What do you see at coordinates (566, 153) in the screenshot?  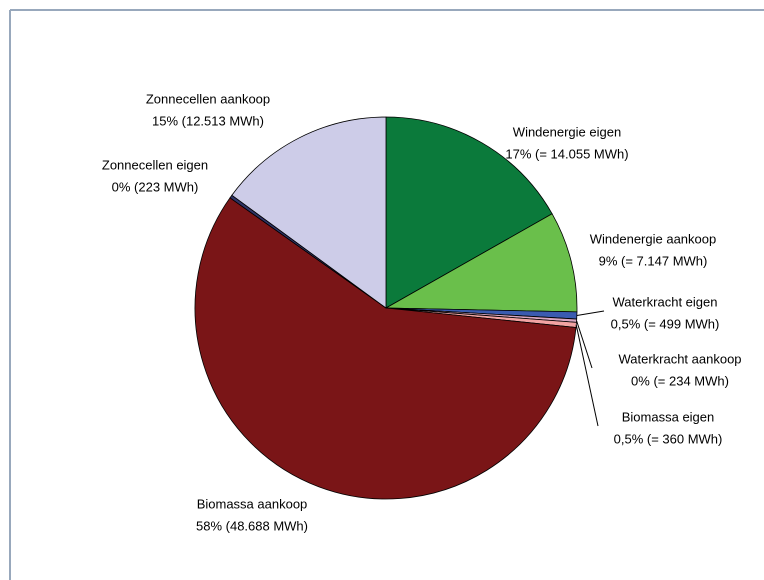 I see `slice-value-label: 17% (= 14.055 MWh)` at bounding box center [566, 153].